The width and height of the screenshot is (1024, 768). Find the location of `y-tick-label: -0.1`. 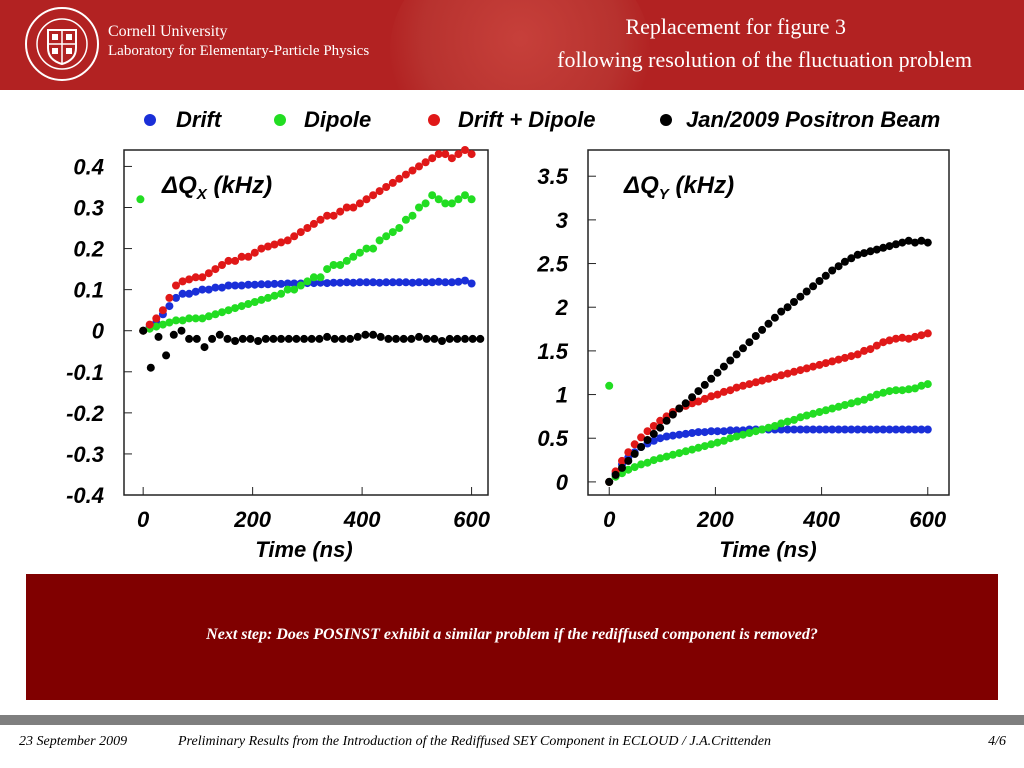

y-tick-label: -0.1 is located at coordinates (85, 372).